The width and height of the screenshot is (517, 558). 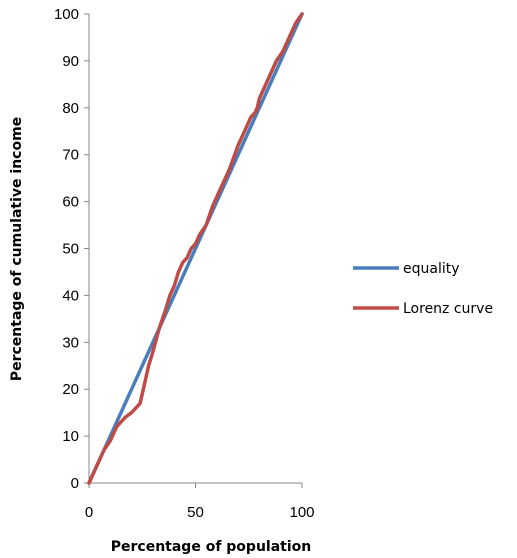 I want to click on y-tick-label: 70, so click(x=70, y=155).